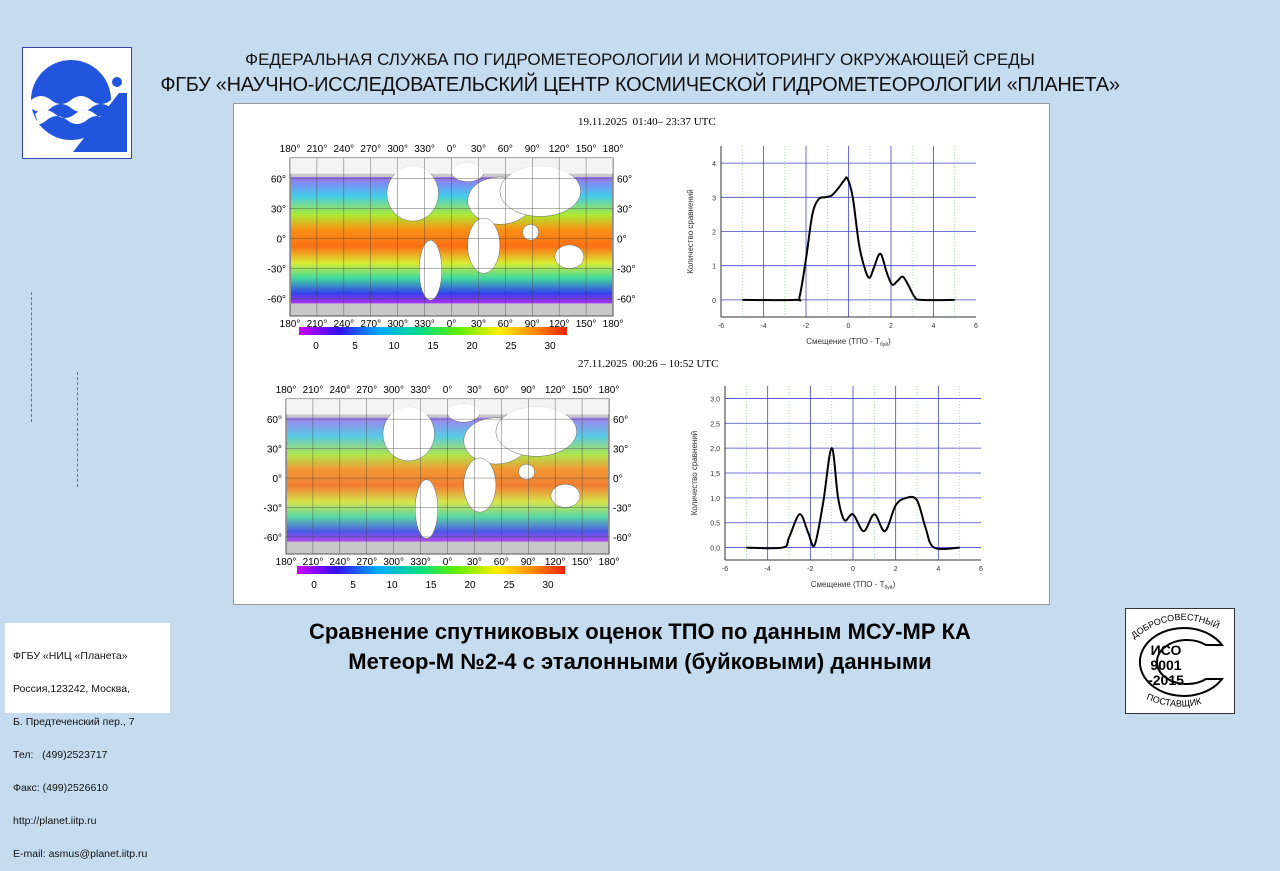 This screenshot has height=871, width=1280. I want to click on lon-tick-bottom: 30°, so click(478, 324).